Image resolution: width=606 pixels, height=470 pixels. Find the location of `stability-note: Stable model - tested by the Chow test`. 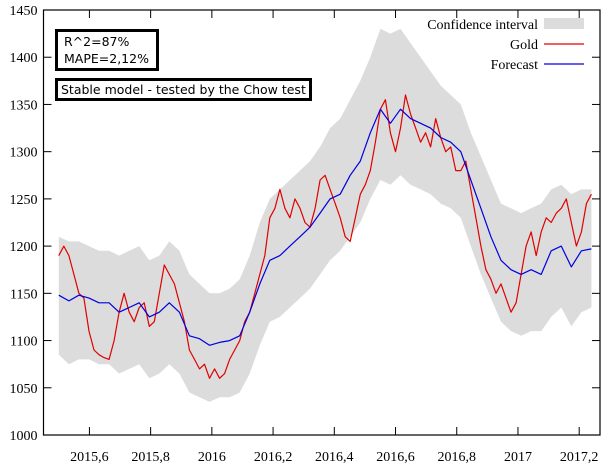

stability-note: Stable model - tested by the Chow test is located at coordinates (183, 89).